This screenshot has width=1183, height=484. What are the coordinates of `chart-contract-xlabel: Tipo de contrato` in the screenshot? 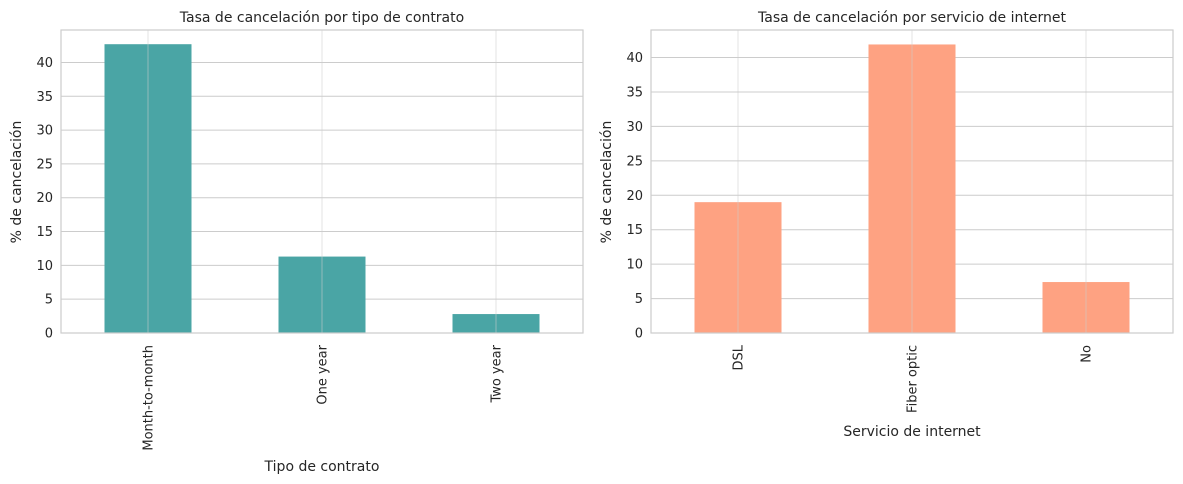 It's located at (322, 467).